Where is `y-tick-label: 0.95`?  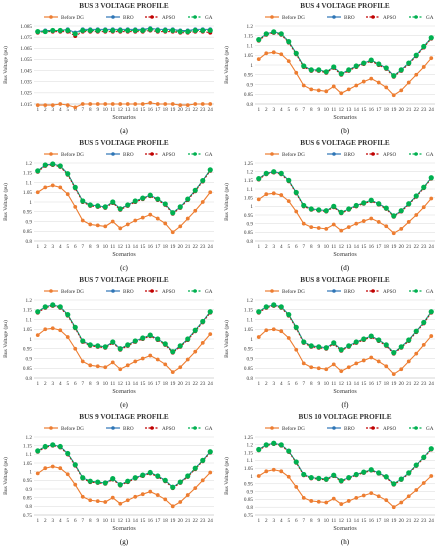 y-tick-label: 0.95 is located at coordinates (248, 350).